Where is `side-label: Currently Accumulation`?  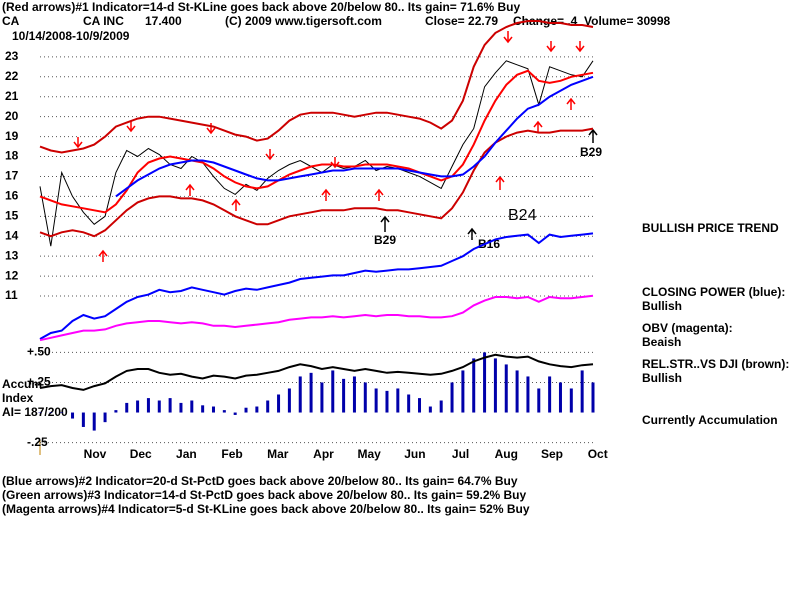
side-label: Currently Accumulation is located at coordinates (710, 420).